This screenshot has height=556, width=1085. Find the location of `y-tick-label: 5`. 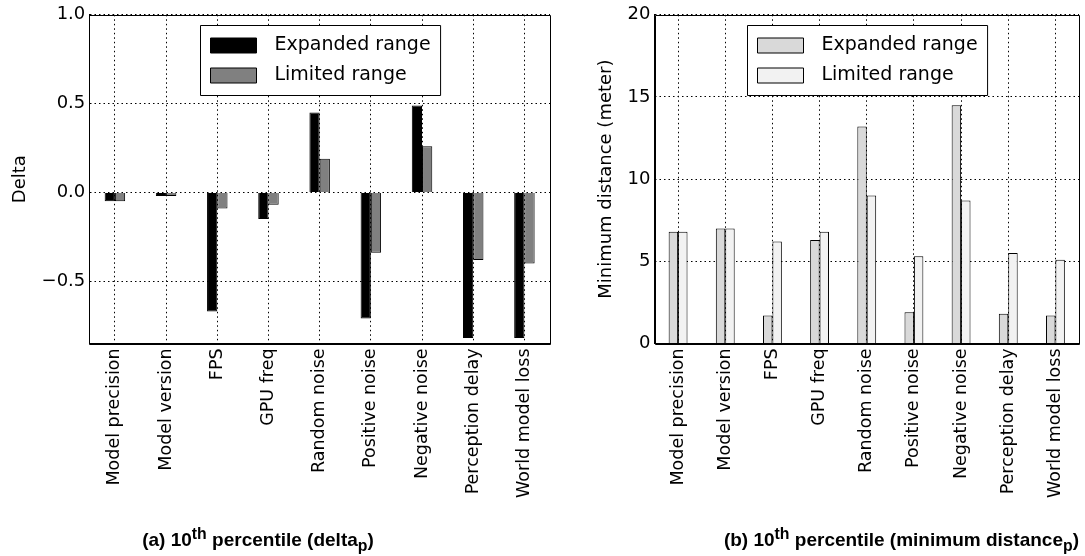

y-tick-label: 5 is located at coordinates (645, 259).